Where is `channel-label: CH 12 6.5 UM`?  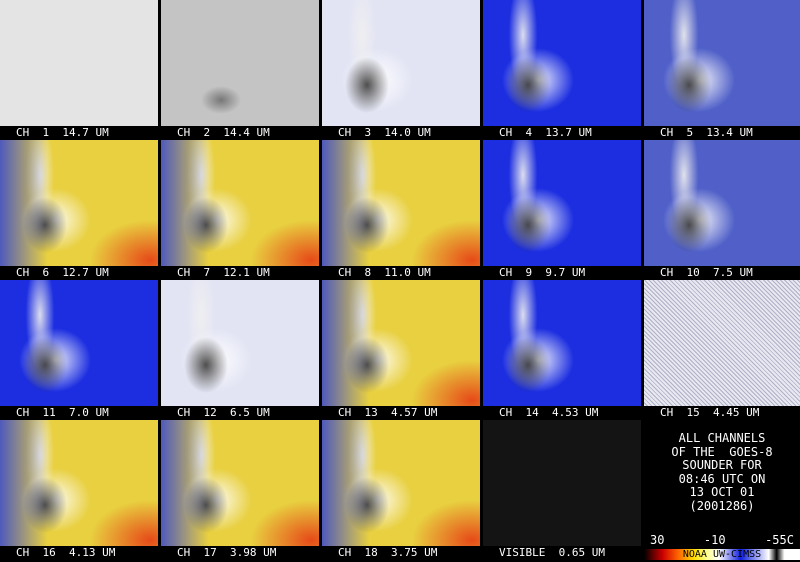 channel-label: CH 12 6.5 UM is located at coordinates (223, 412).